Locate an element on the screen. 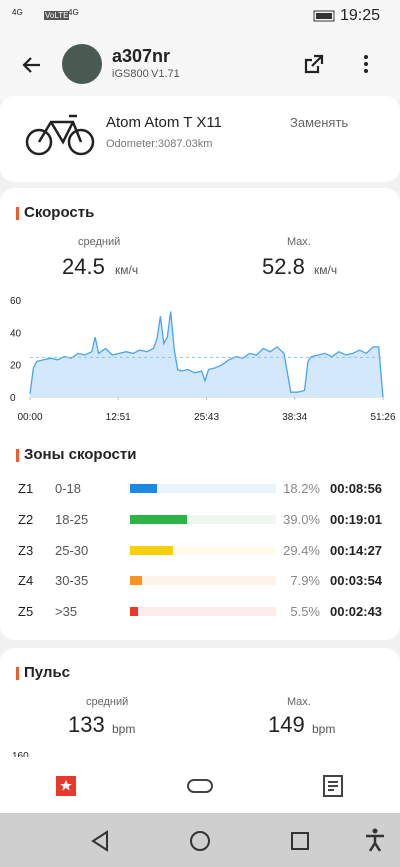 The image size is (400, 867). version: V1.71 is located at coordinates (165, 74).